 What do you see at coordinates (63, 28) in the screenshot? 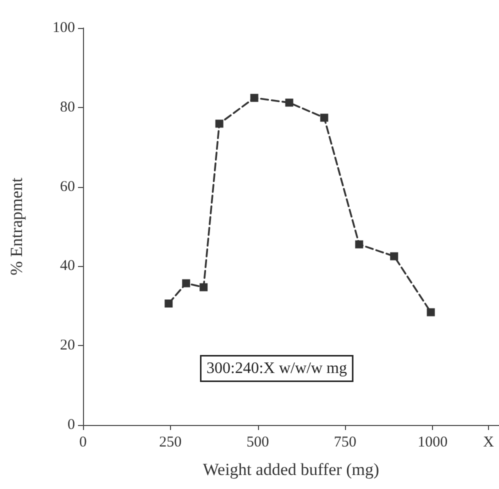
I see `y-tick-label: 100` at bounding box center [63, 28].